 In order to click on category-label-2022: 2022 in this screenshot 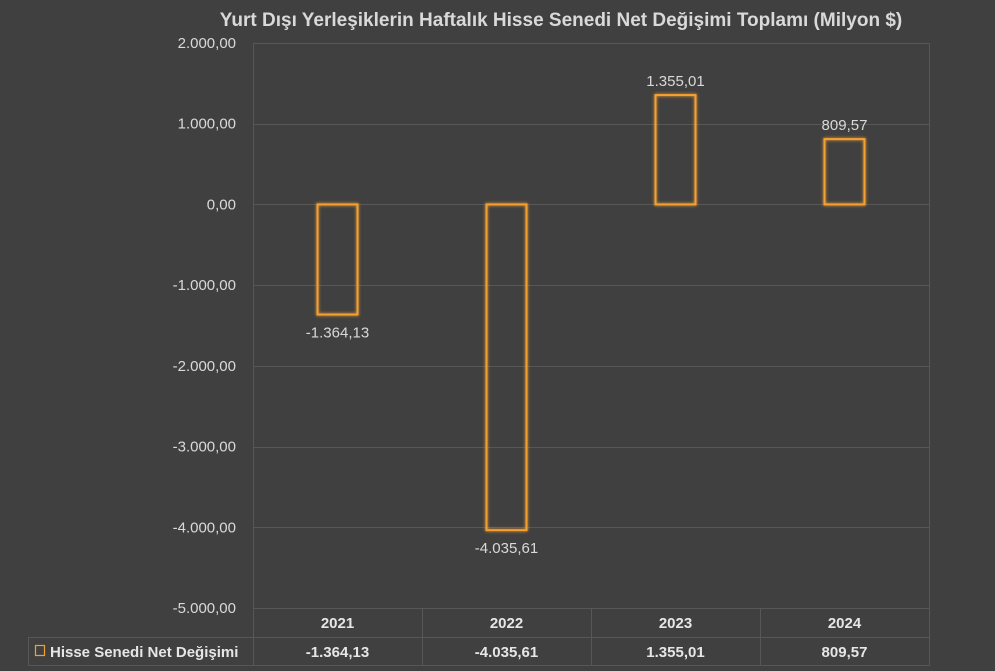, I will do `click(506, 623)`.